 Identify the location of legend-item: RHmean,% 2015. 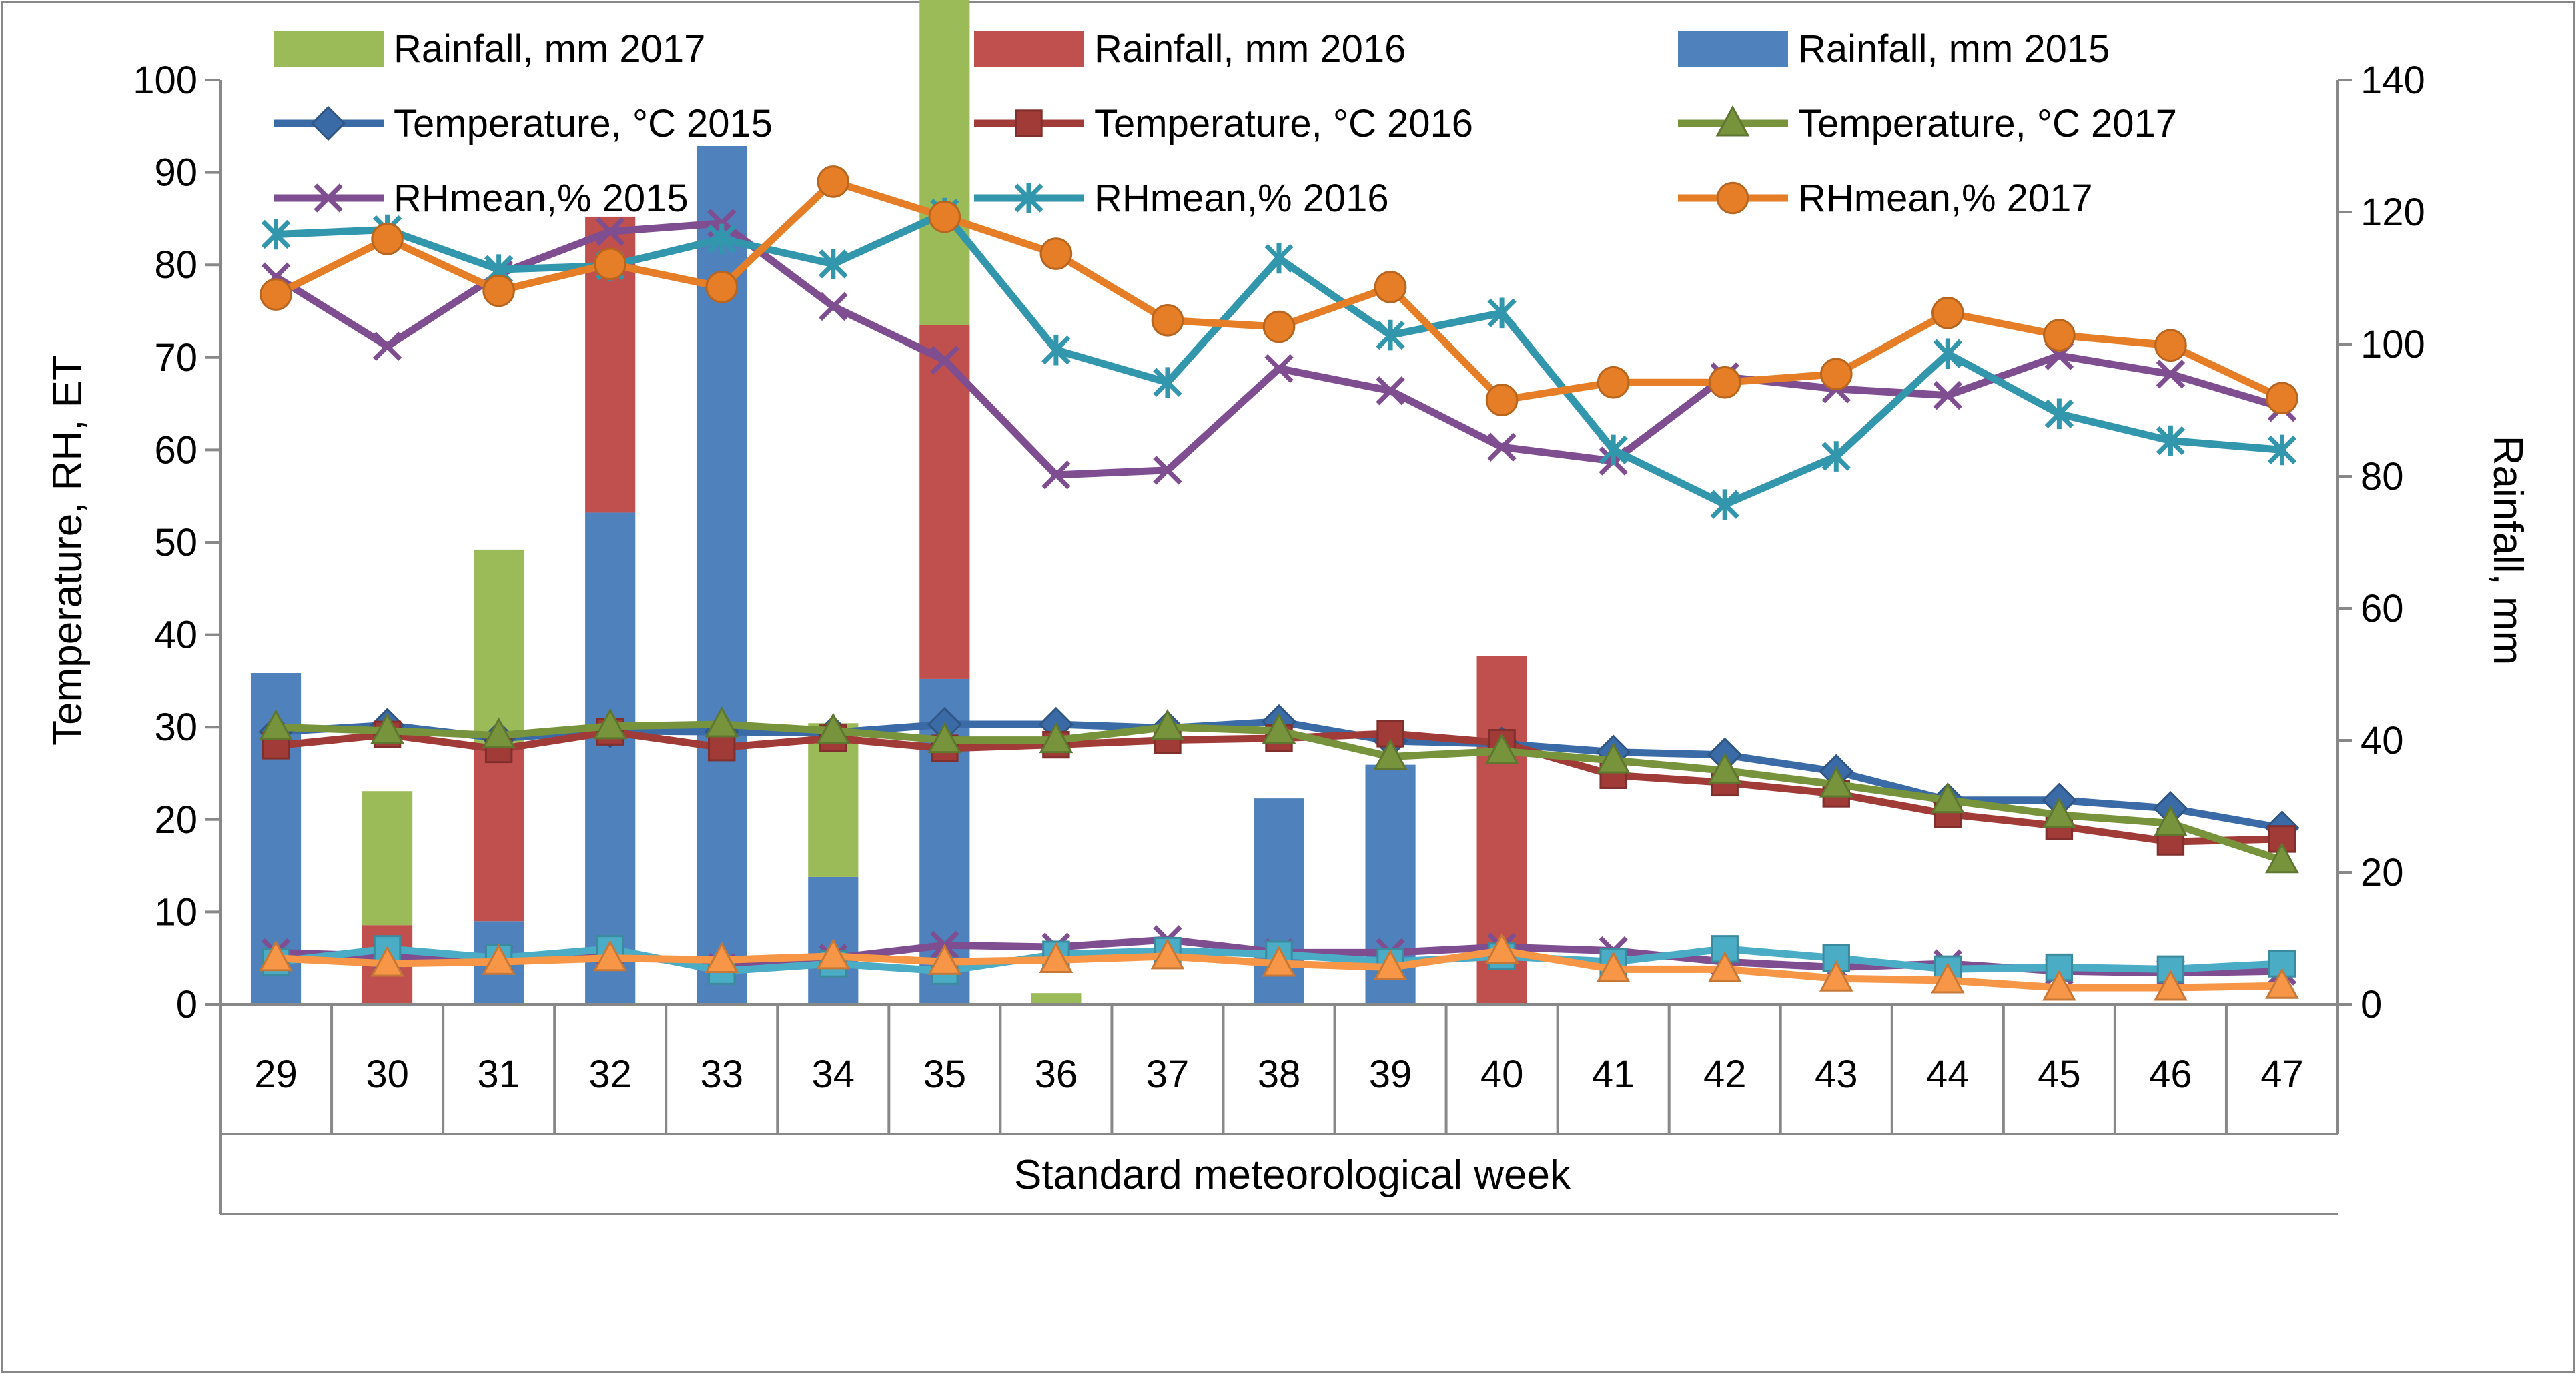
(481, 199).